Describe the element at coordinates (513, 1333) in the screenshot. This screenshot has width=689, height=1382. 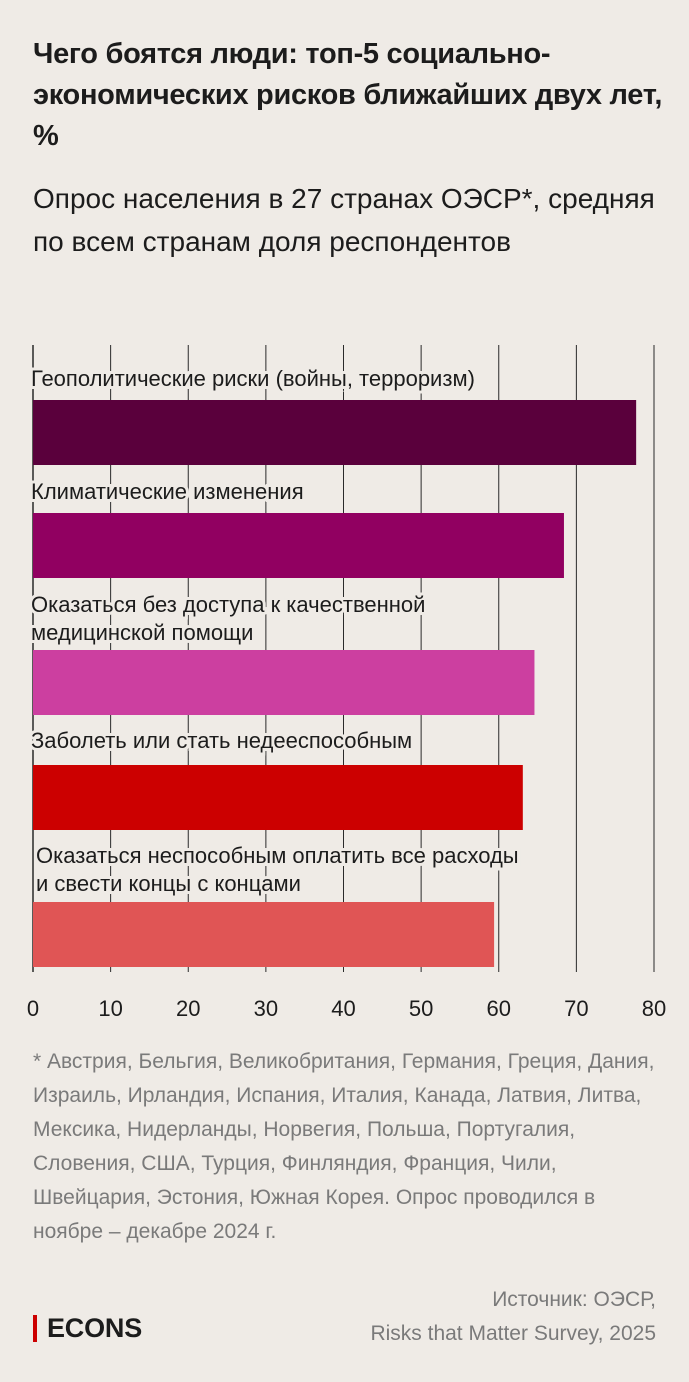
I see `source-line-2: Risks that Matter Survey, 2025` at that location.